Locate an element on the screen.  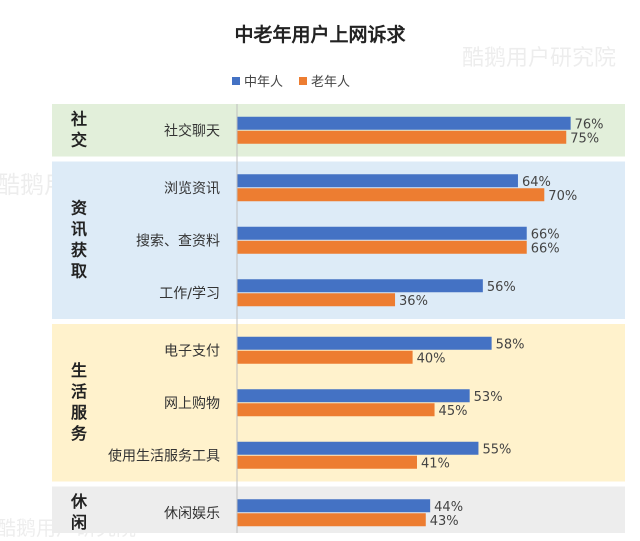
group-label: 取 is located at coordinates (79, 270).